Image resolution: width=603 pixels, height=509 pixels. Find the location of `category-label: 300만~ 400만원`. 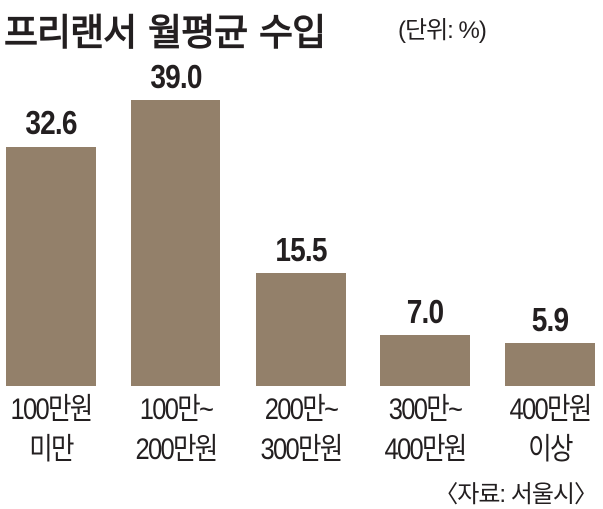

category-label: 300만~ 400만원 is located at coordinates (426, 429).